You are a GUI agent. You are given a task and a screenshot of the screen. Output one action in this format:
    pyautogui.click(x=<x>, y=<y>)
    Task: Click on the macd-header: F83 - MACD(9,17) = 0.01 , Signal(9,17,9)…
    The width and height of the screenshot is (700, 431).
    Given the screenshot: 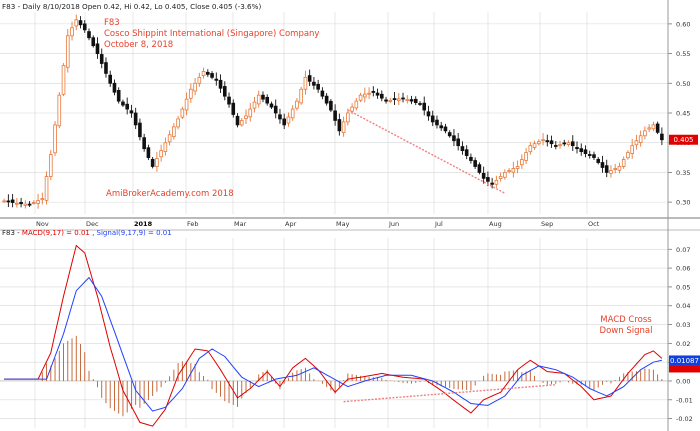 What is the action you would take?
    pyautogui.click(x=87, y=233)
    